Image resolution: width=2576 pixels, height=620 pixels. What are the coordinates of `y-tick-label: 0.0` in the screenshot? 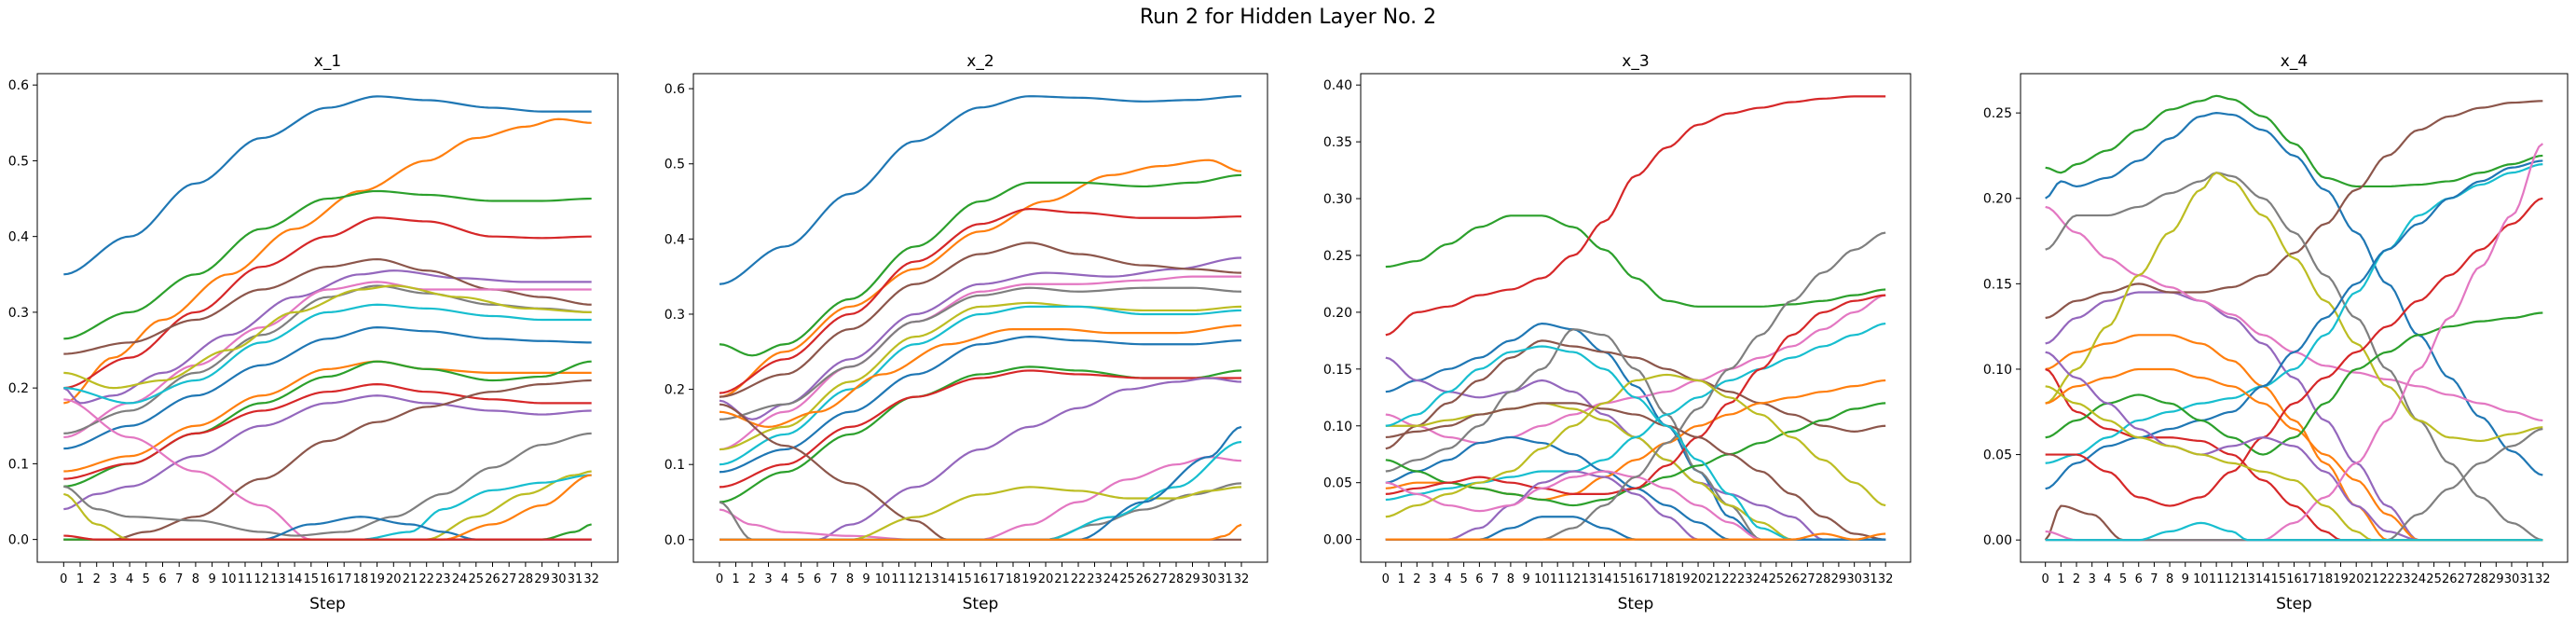 It's located at (675, 540).